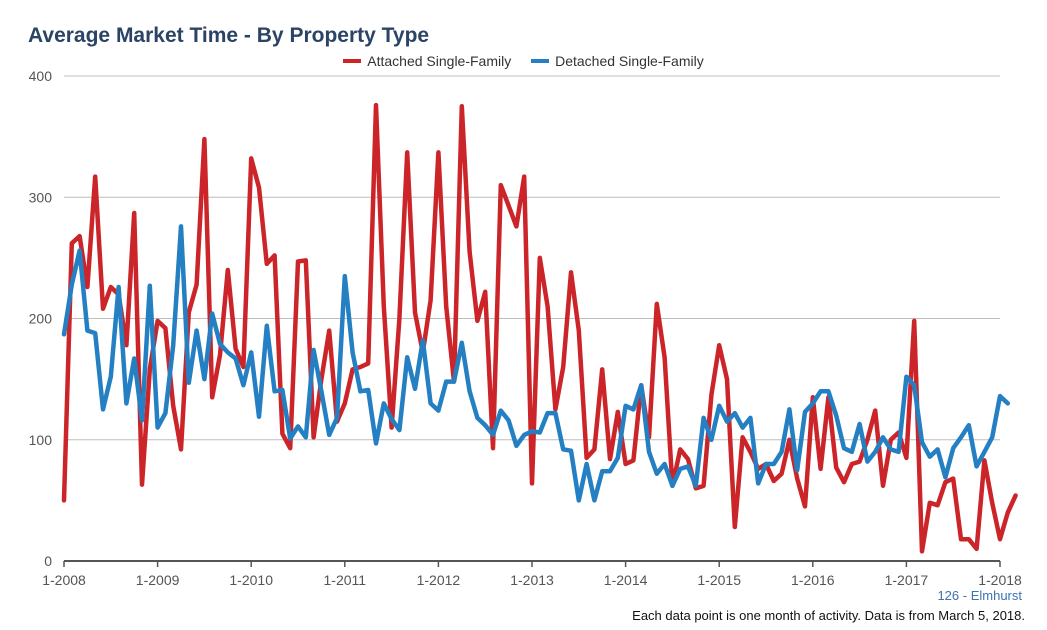  What do you see at coordinates (979, 595) in the screenshot?
I see `location-label: 126 - Elmhurst` at bounding box center [979, 595].